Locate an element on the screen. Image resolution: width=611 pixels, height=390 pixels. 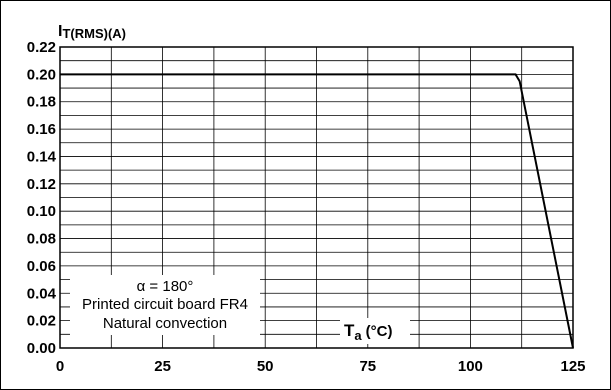
annotation-box is located at coordinates (165, 305).